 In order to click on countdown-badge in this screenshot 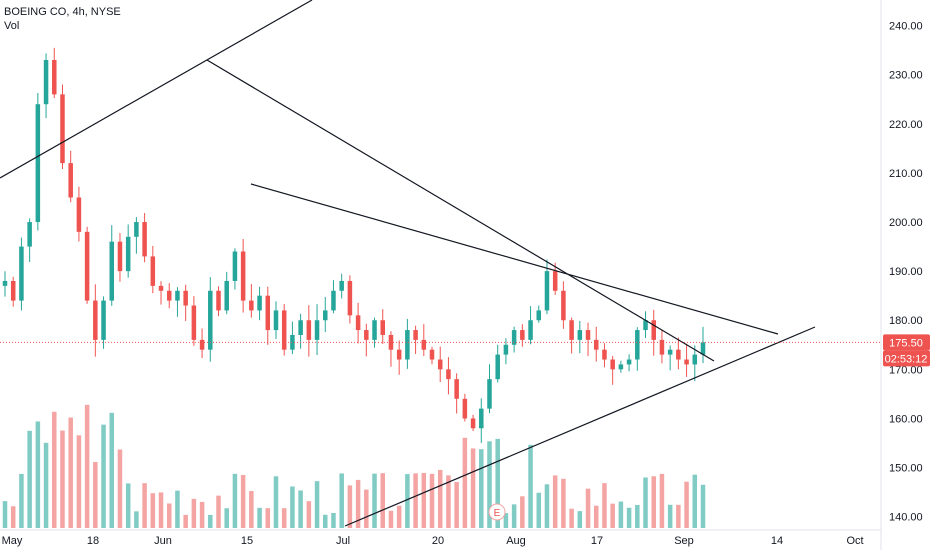, I will do `click(906, 358)`.